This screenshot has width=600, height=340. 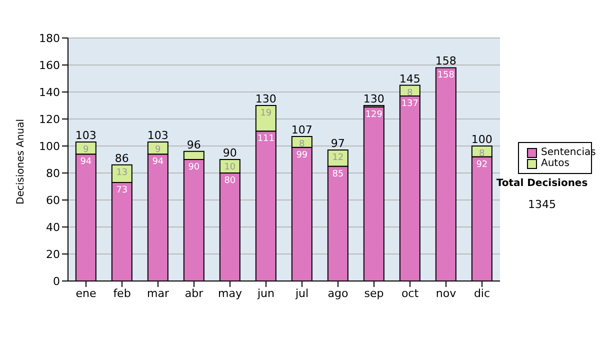 What do you see at coordinates (266, 113) in the screenshot?
I see `data-label: 19` at bounding box center [266, 113].